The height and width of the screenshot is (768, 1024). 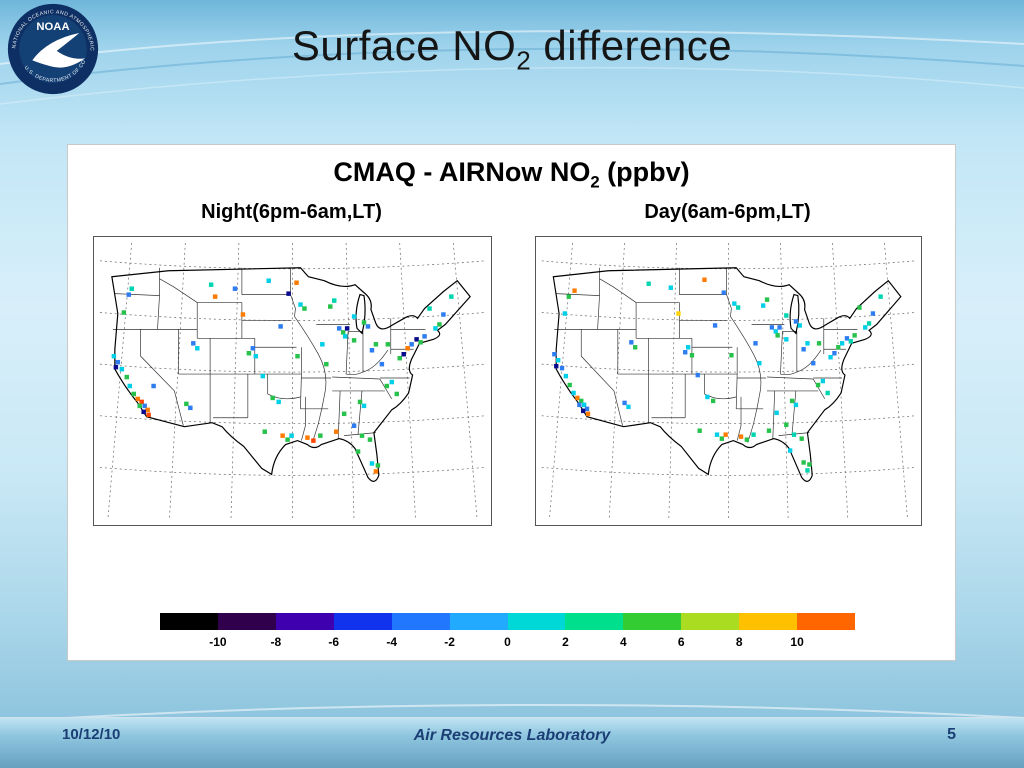 I want to click on footer-center-label: Air Resources Laboratory, so click(x=512, y=735).